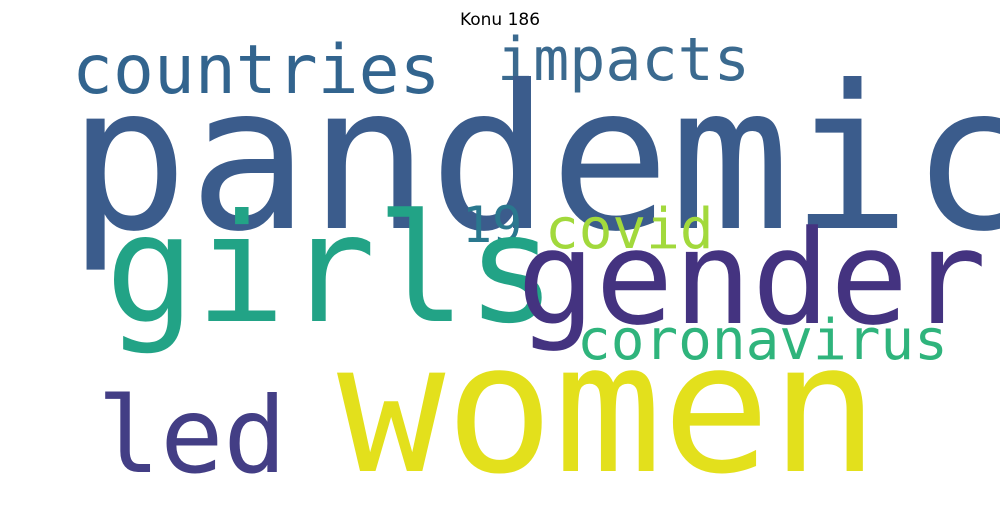 This screenshot has height=514, width=1000. I want to click on word-gender: gender, so click(752, 278).